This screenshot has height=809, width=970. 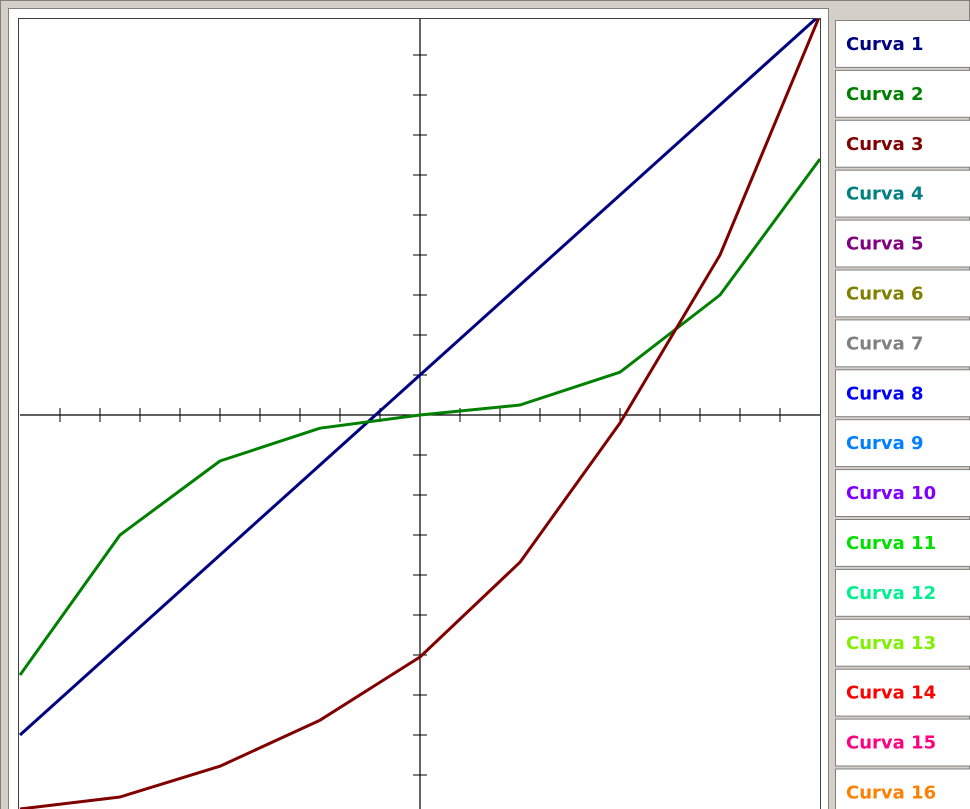 I want to click on legend-label: Curva 3, so click(x=885, y=144).